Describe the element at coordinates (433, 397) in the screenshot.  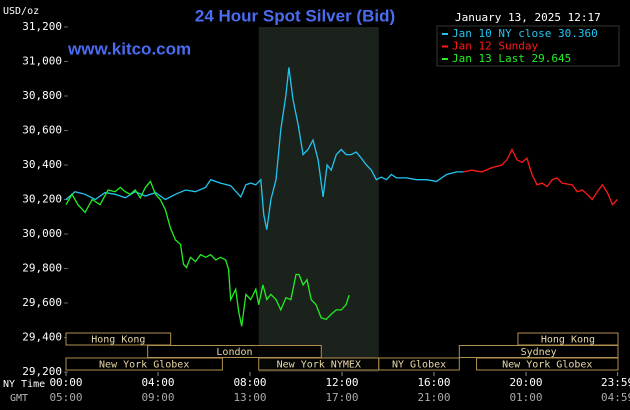
I see `gmt-tick-label: 21:00` at that location.